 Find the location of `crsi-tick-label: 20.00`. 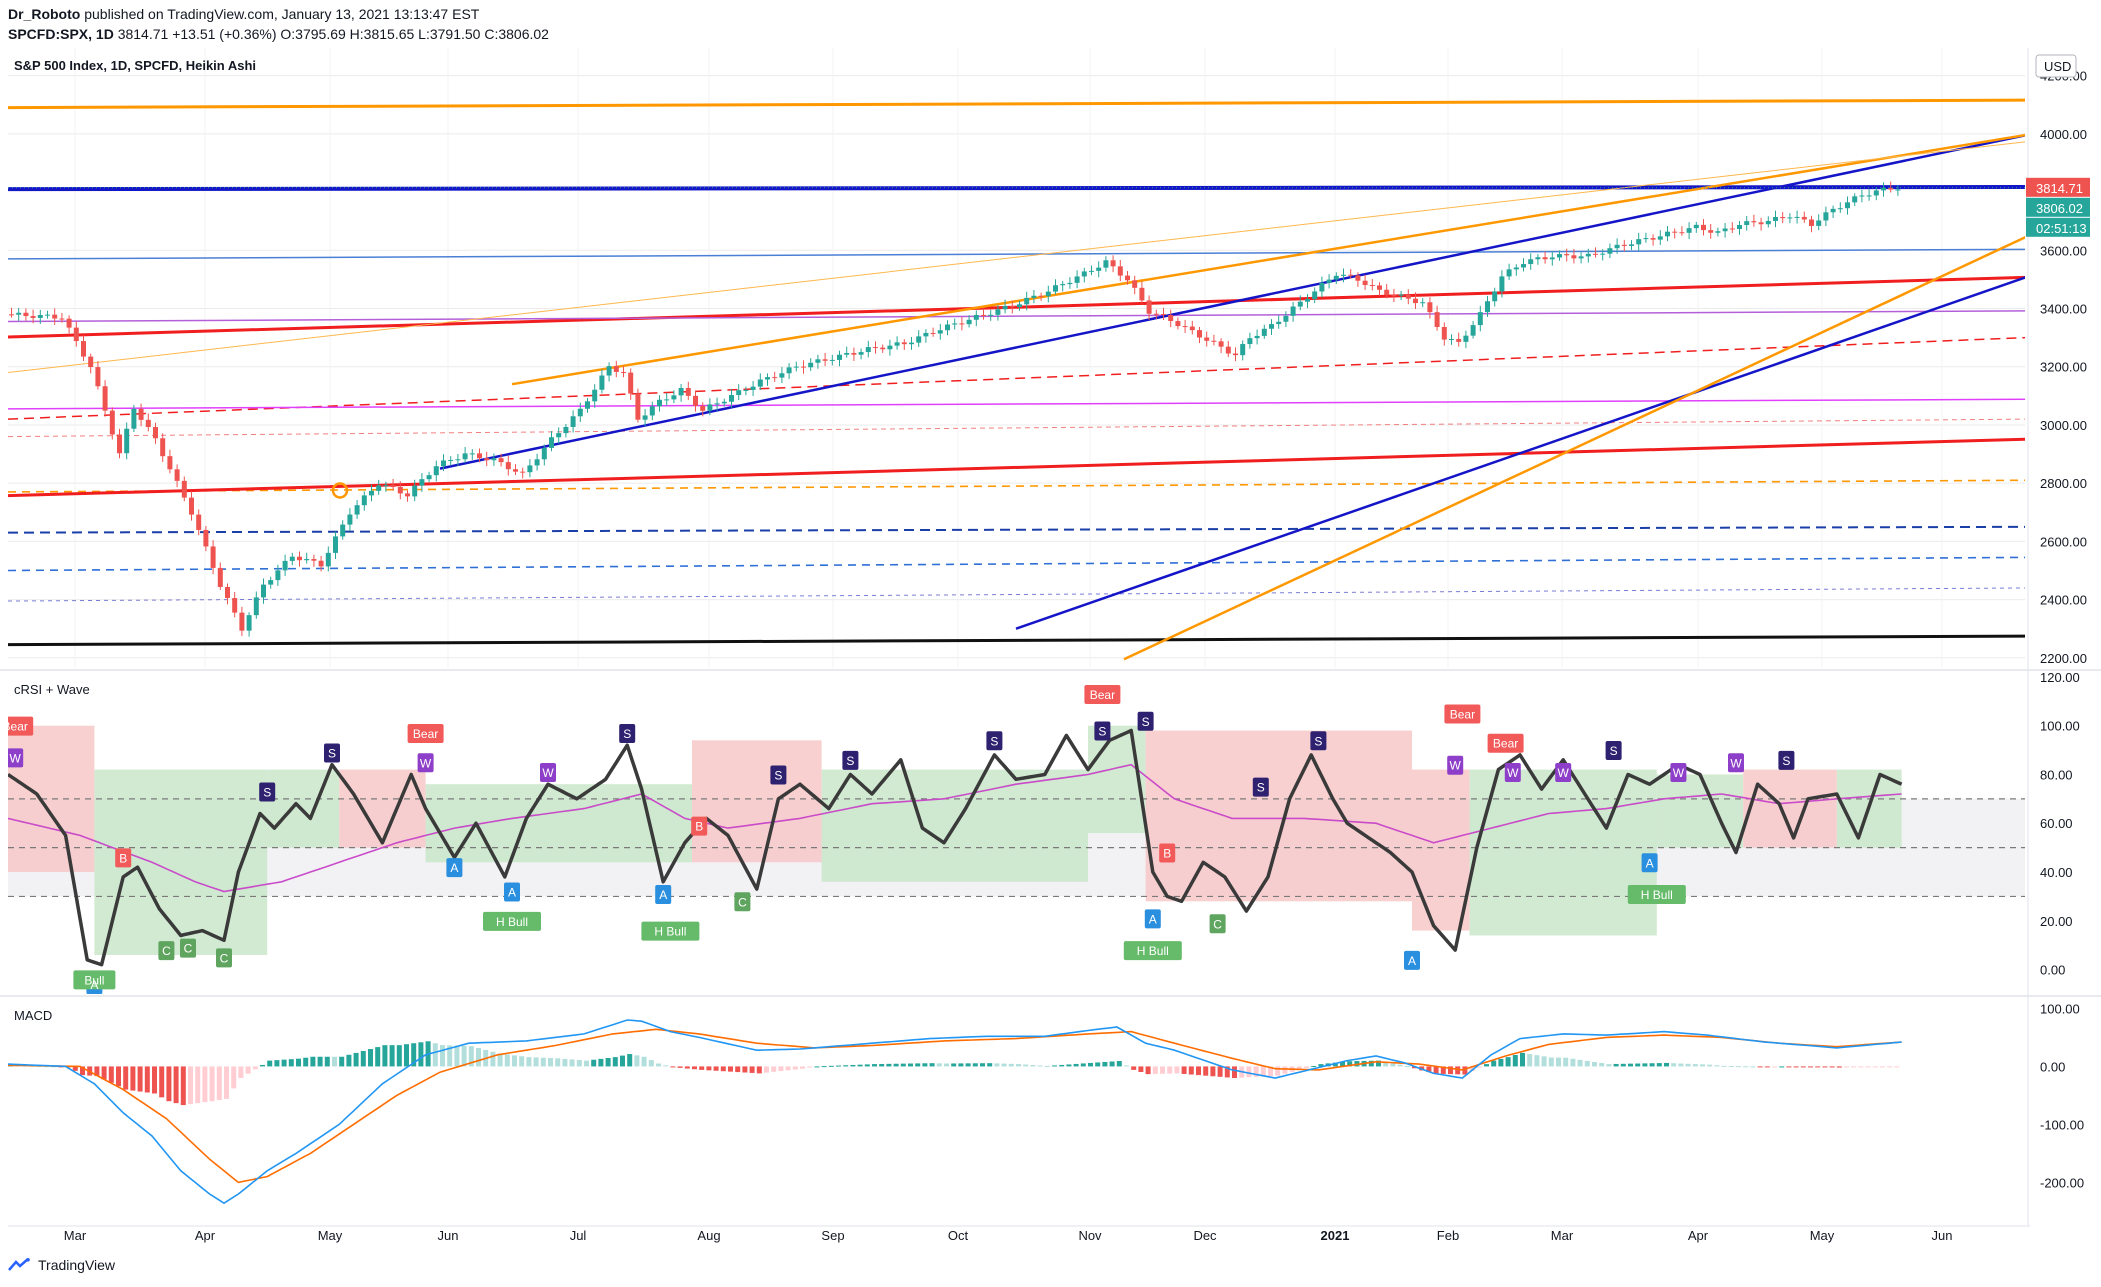

crsi-tick-label: 20.00 is located at coordinates (2056, 921).